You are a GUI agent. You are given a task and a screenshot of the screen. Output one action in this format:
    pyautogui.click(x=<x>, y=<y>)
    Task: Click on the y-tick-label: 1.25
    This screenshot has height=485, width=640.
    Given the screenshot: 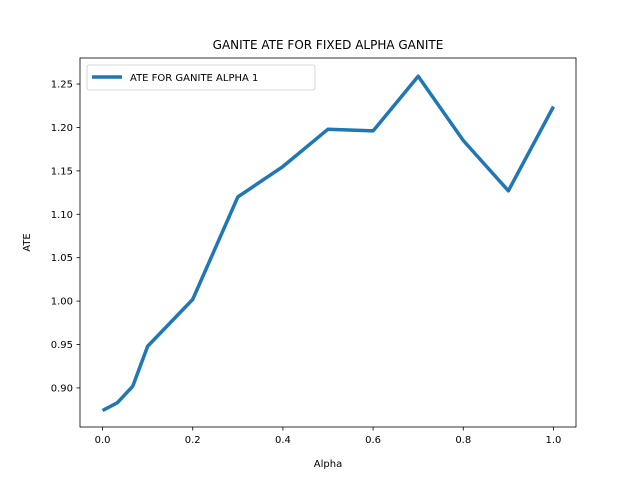 What is the action you would take?
    pyautogui.click(x=62, y=85)
    